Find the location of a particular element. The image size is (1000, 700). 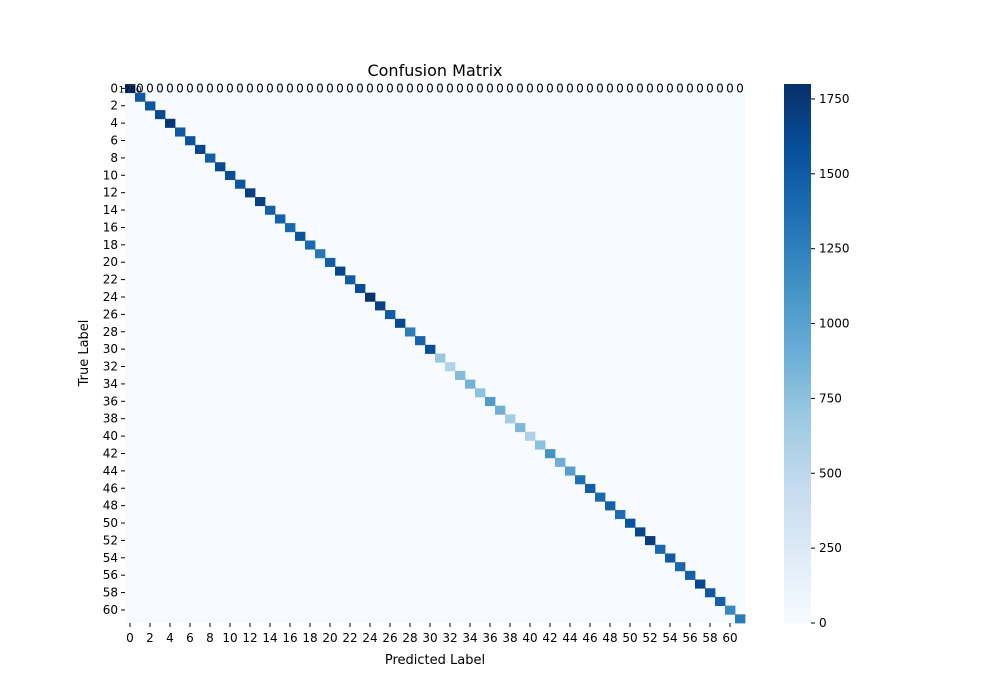

y-tick-label: 2 is located at coordinates (114, 106).